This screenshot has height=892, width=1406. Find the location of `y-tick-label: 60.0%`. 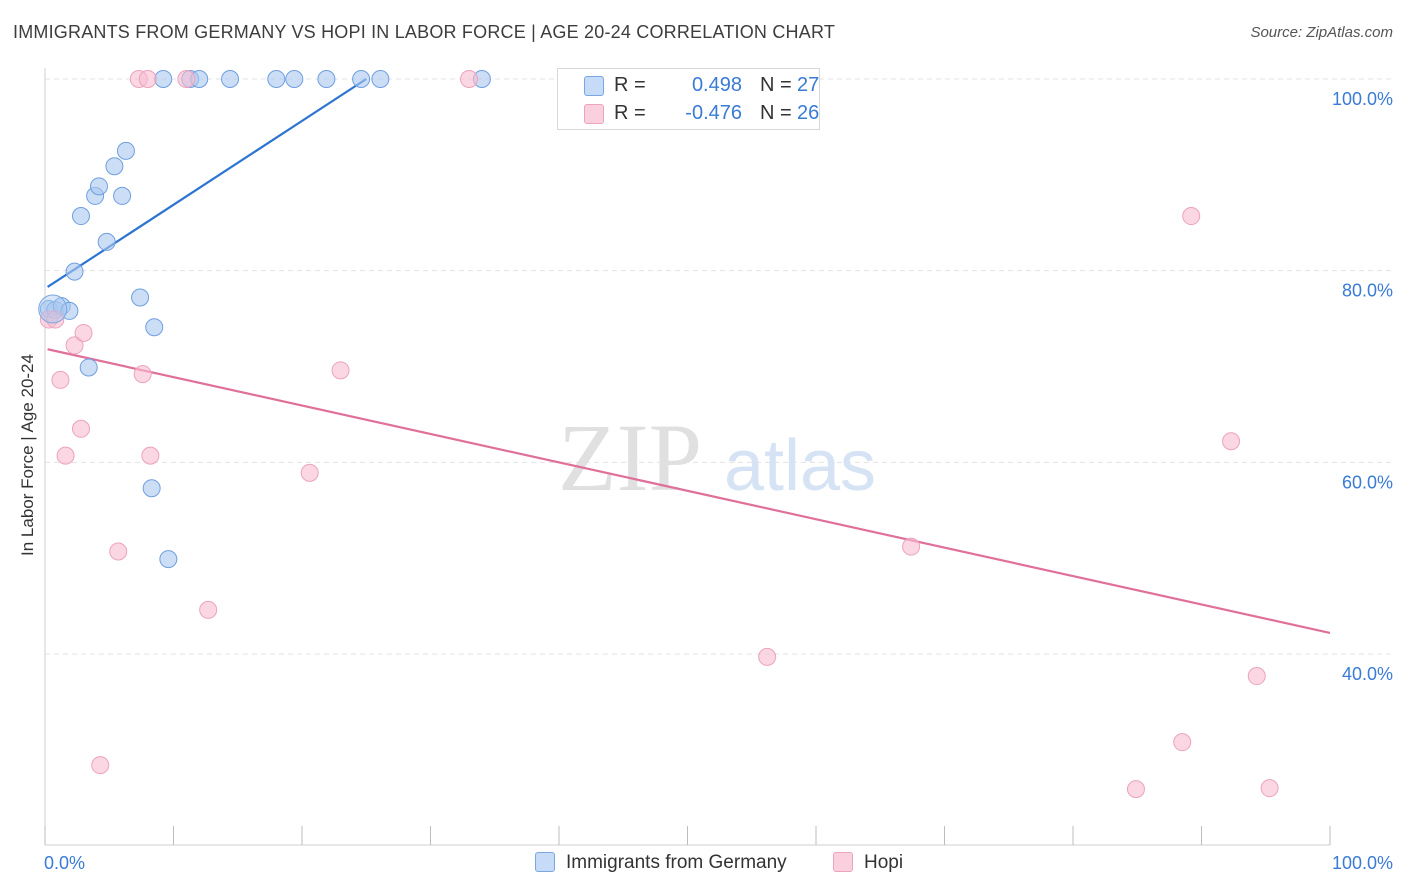

y-tick-label: 60.0% is located at coordinates (1367, 482).